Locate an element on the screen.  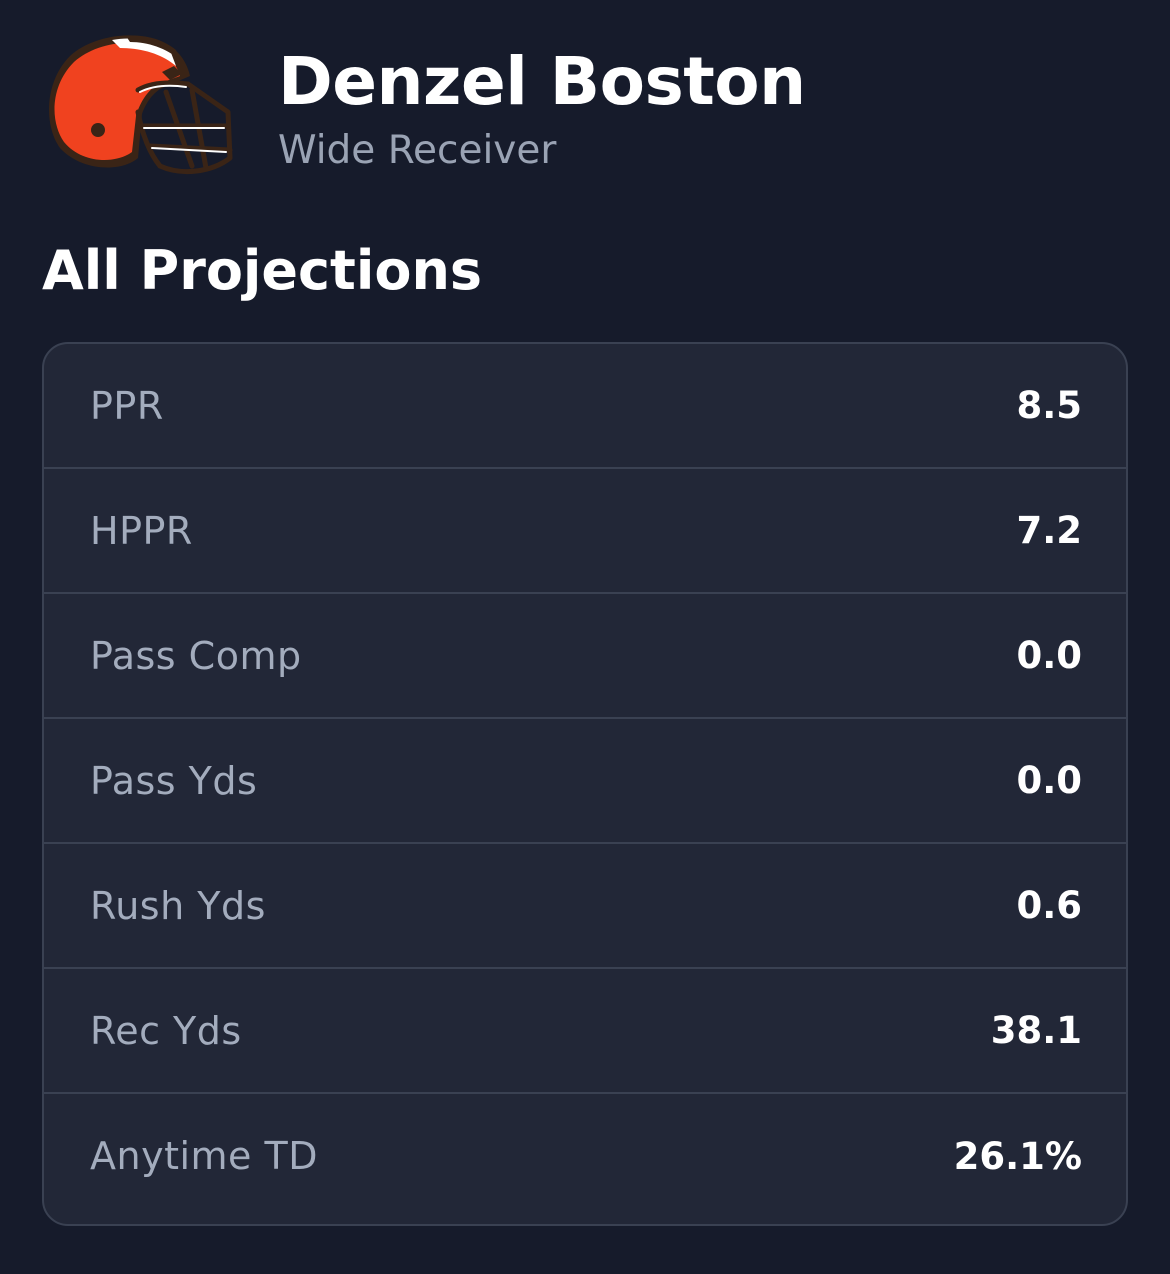
projection-label: HPPR is located at coordinates (141, 530).